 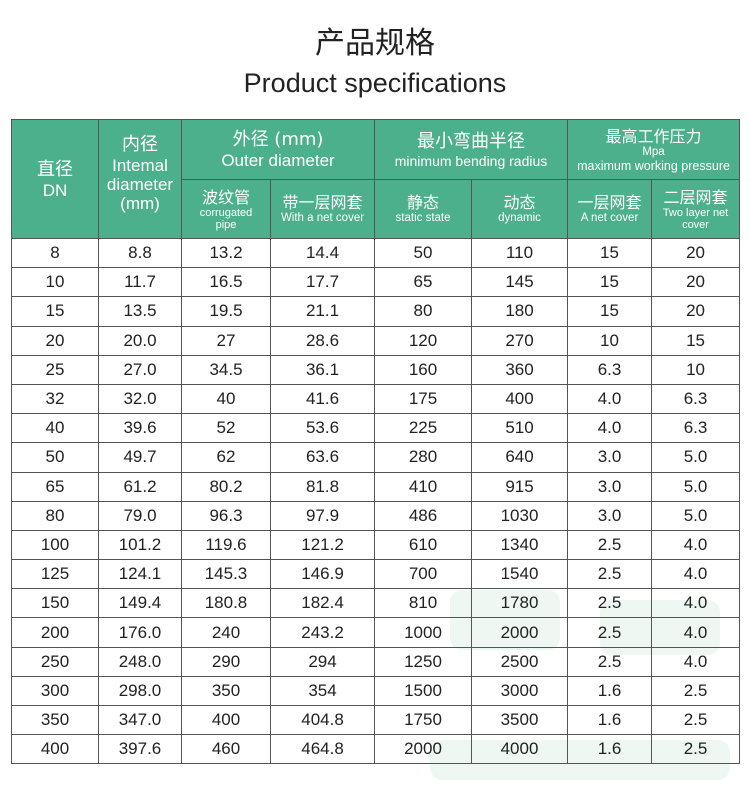 I want to click on table-cell: 80, so click(x=55, y=515).